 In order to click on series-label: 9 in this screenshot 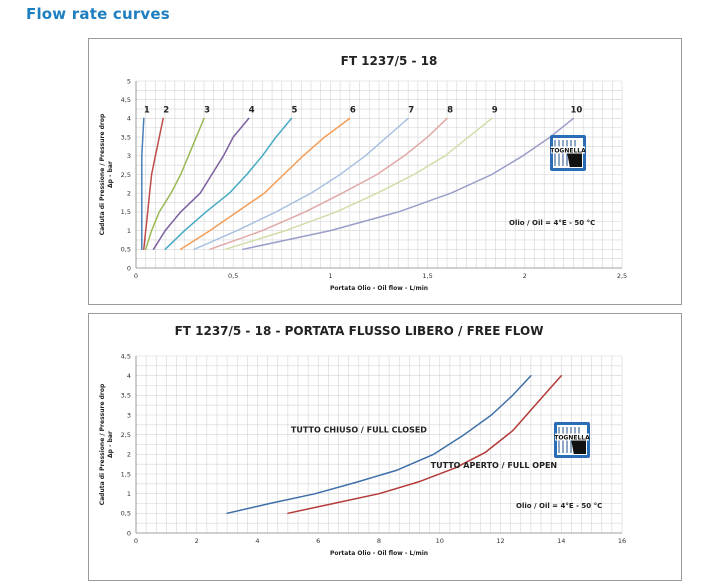, I will do `click(495, 110)`.